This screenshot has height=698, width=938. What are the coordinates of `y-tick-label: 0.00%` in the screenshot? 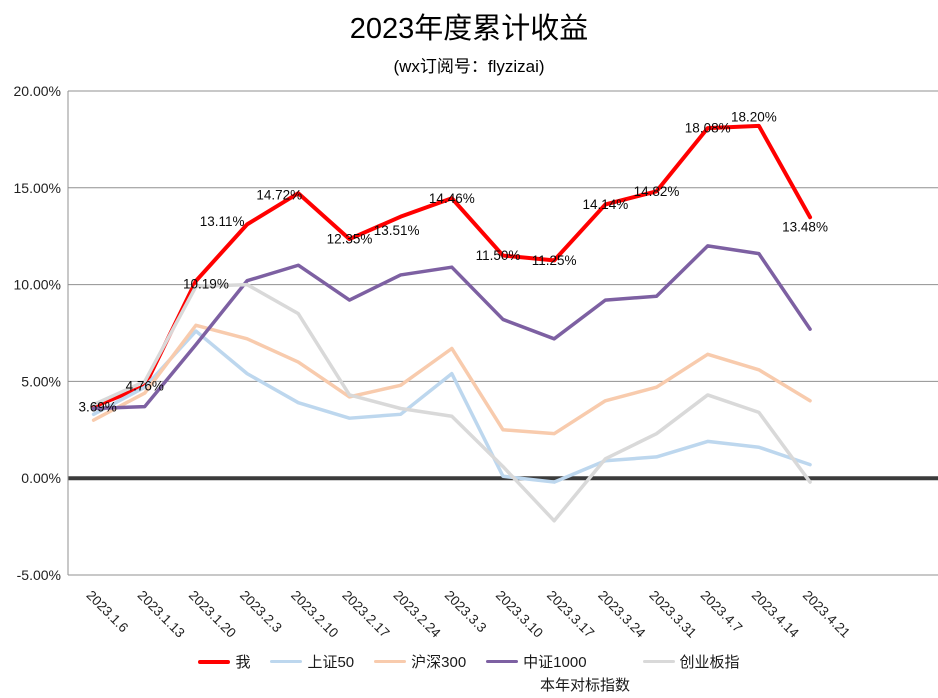 It's located at (41, 478).